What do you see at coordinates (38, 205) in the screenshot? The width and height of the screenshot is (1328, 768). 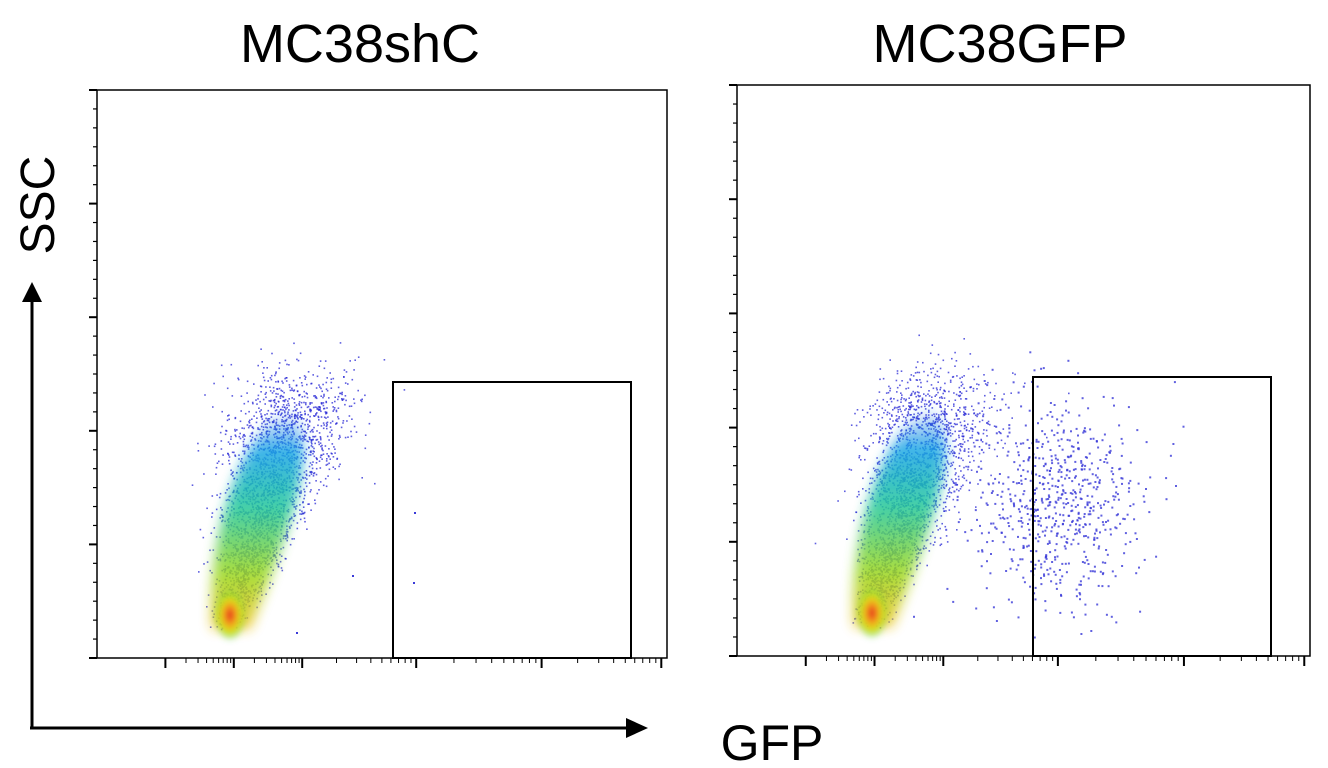 I see `y-axis-label: SSC` at bounding box center [38, 205].